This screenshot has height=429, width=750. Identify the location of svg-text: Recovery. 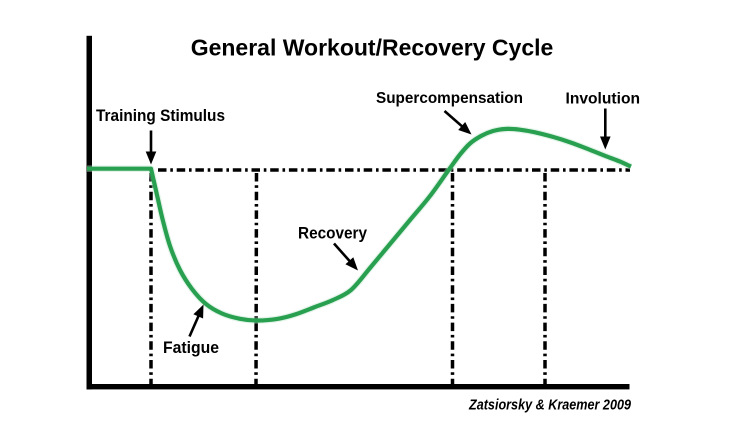
(332, 232).